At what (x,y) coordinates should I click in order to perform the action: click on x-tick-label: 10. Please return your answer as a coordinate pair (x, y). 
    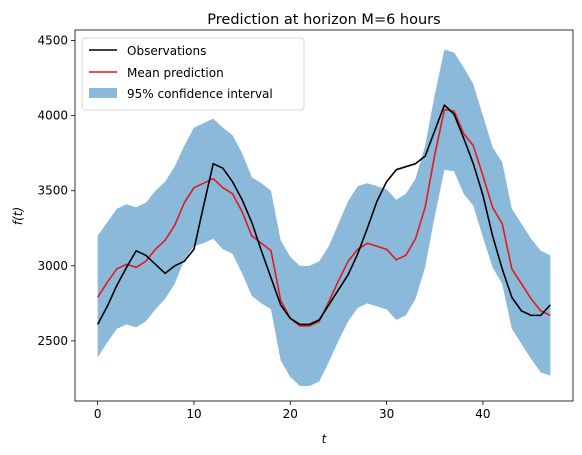
    Looking at the image, I should click on (193, 414).